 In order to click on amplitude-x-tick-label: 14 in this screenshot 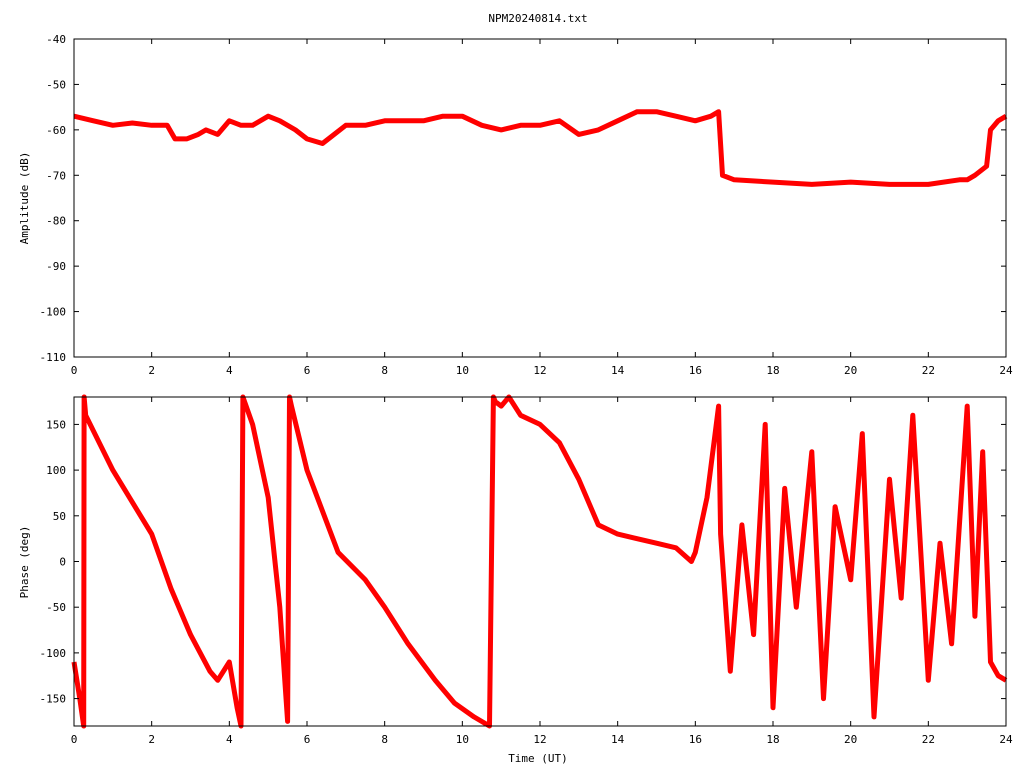, I will do `click(618, 370)`.